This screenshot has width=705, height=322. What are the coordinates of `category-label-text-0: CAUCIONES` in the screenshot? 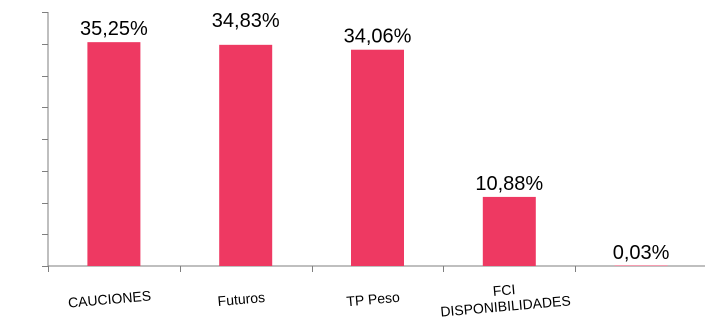 It's located at (109, 298).